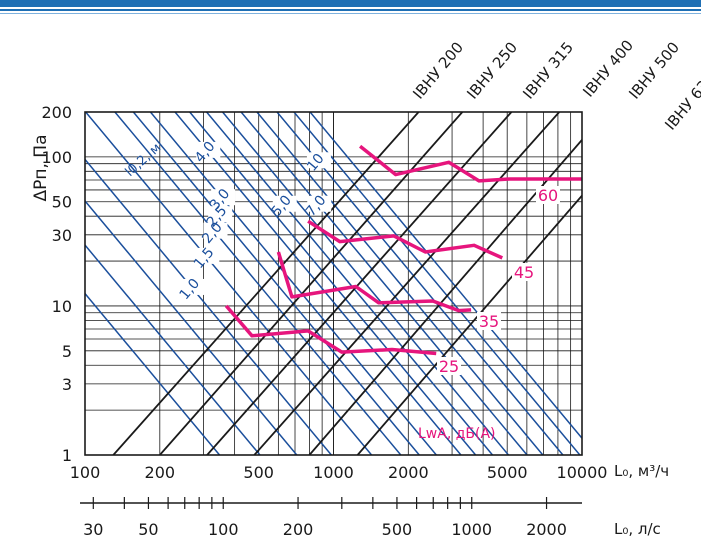 The height and width of the screenshot is (546, 701). Describe the element at coordinates (41, 167) in the screenshot. I see `y-axis-label: ΔPп, Па` at that location.